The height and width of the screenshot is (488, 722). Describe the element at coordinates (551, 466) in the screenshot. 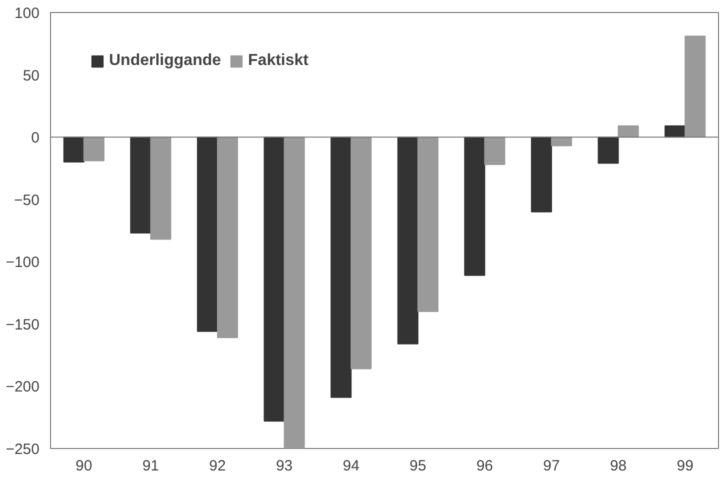

I see `x-tick-label: 97` at that location.